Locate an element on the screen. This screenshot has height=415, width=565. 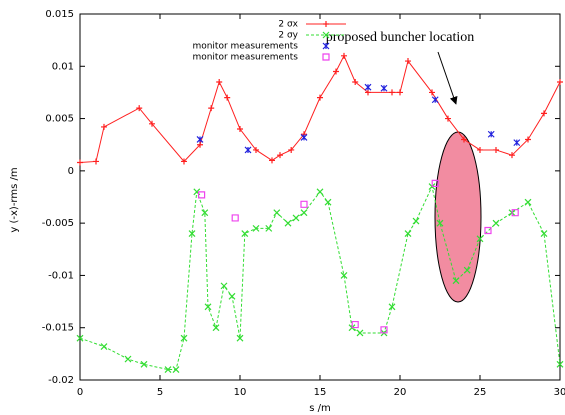
annotation-arrow is located at coordinates (447, 78).